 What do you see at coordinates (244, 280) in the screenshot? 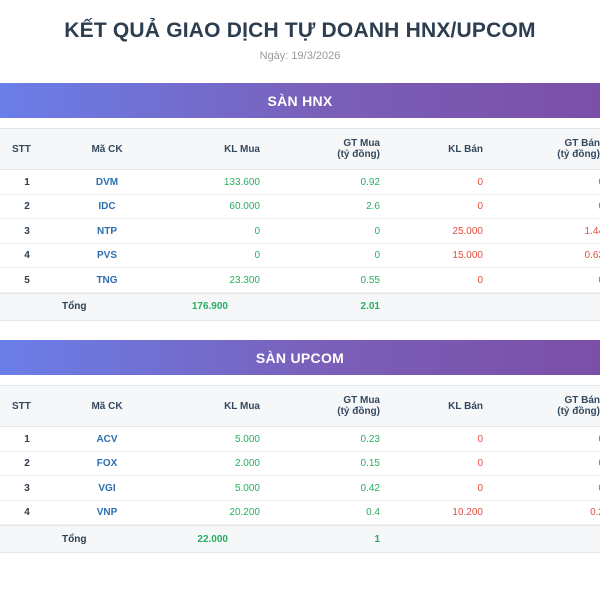
I see `cell-klmua: 23.300` at bounding box center [244, 280].